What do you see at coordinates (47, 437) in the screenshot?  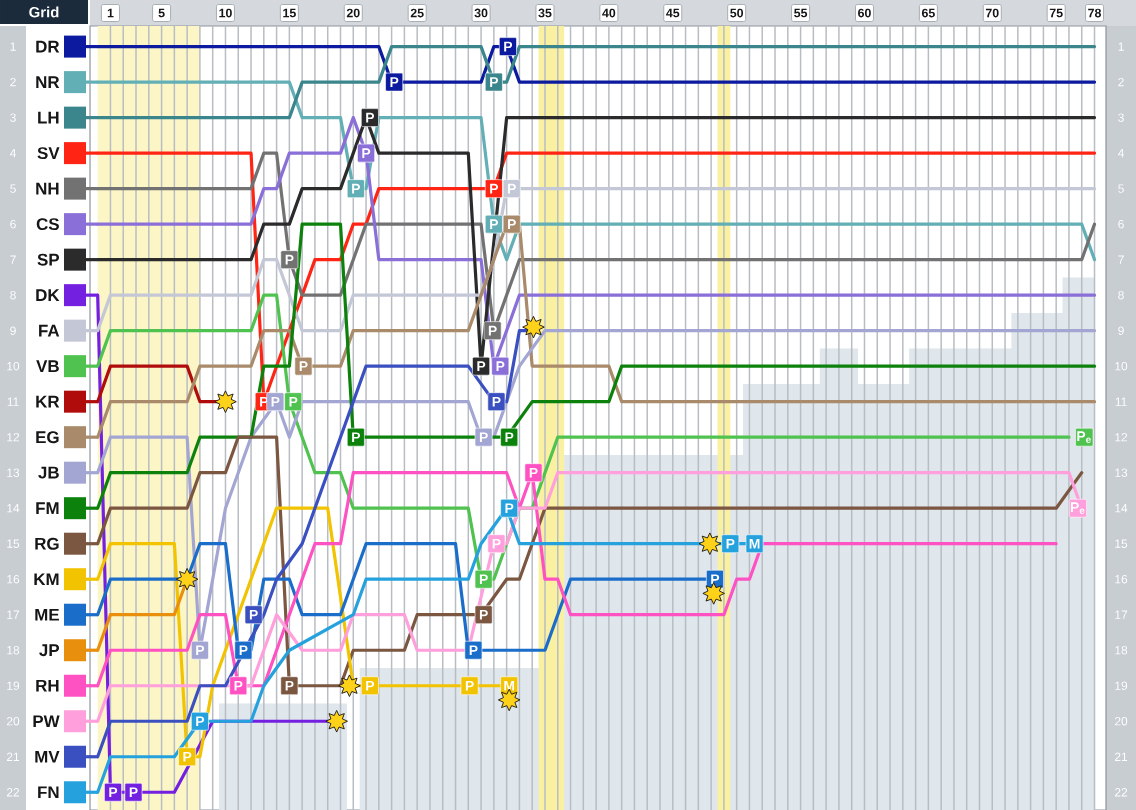 I see `legend-label: EG` at bounding box center [47, 437].